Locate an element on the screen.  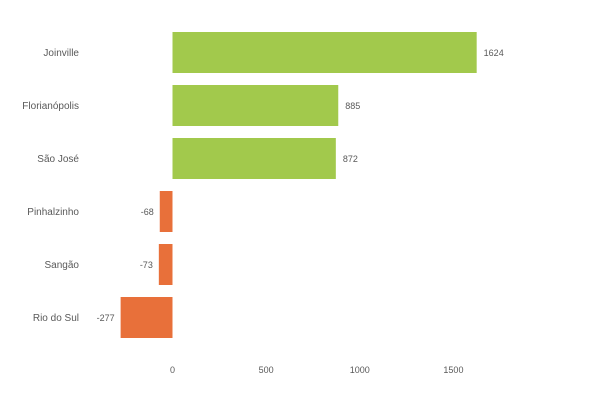
value-label: -277 is located at coordinates (106, 318).